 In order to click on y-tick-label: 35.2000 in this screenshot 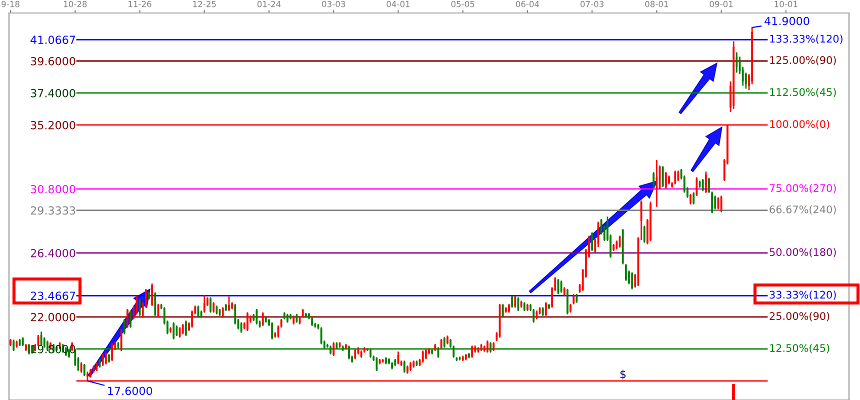, I will do `click(53, 125)`.